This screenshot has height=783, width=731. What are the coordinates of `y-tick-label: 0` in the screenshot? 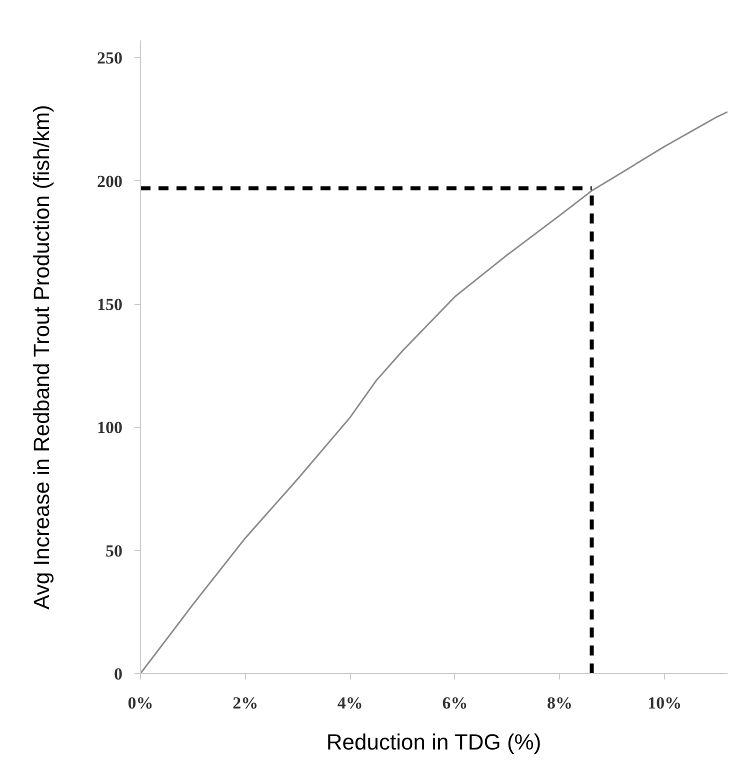 It's located at (118, 674).